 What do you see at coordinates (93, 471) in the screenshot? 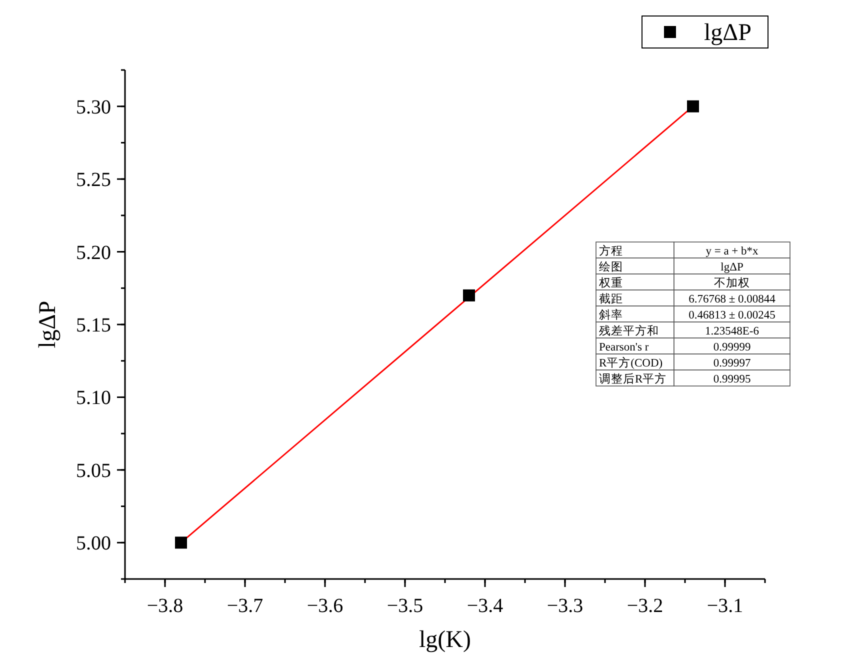
I see `y-tick-label: 5.05` at bounding box center [93, 471].